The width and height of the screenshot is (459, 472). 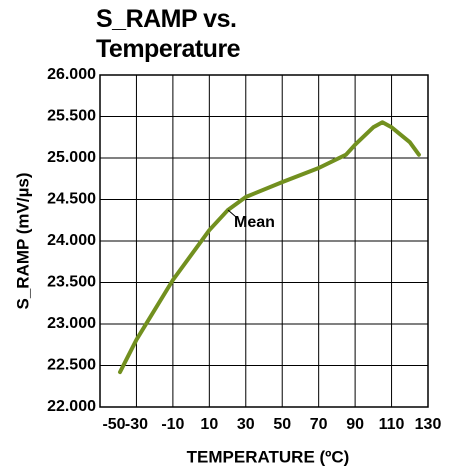 What do you see at coordinates (392, 424) in the screenshot?
I see `x-tick-label: 110` at bounding box center [392, 424].